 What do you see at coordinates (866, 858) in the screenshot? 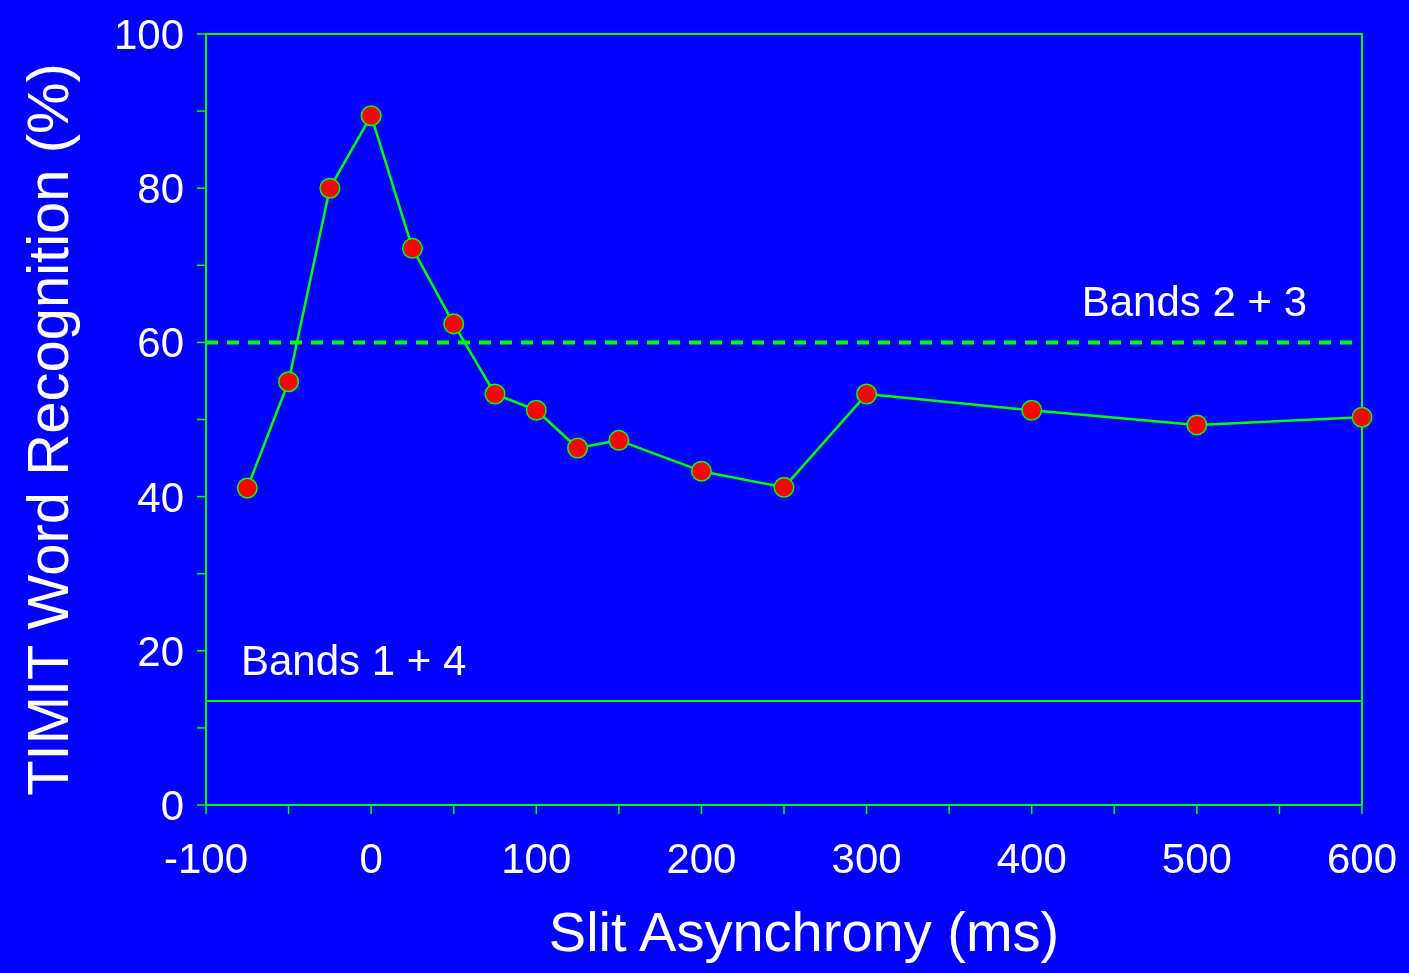
I see `x-tick-label: 300` at bounding box center [866, 858].